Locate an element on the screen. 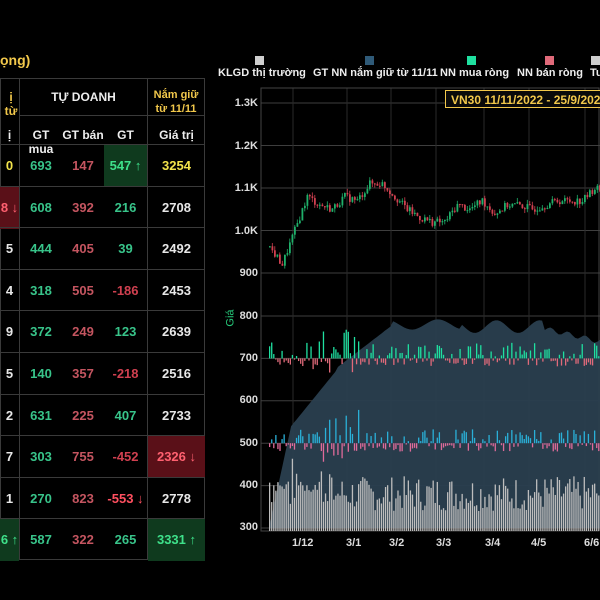 The width and height of the screenshot is (600, 600). cell-left: 5 is located at coordinates (9, 249).